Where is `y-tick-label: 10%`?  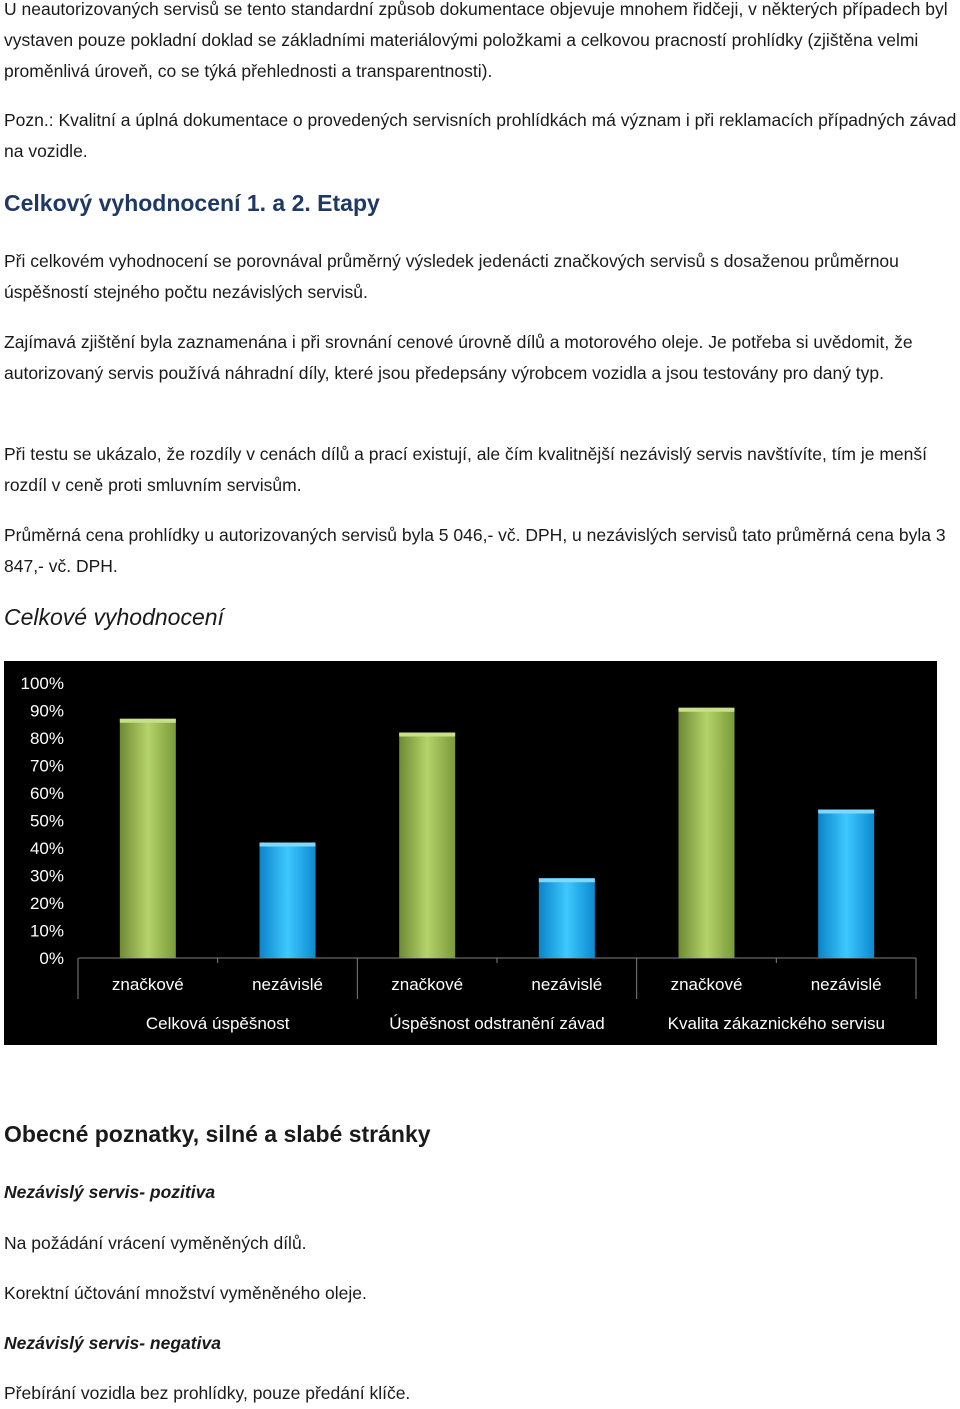 y-tick-label: 10% is located at coordinates (47, 931).